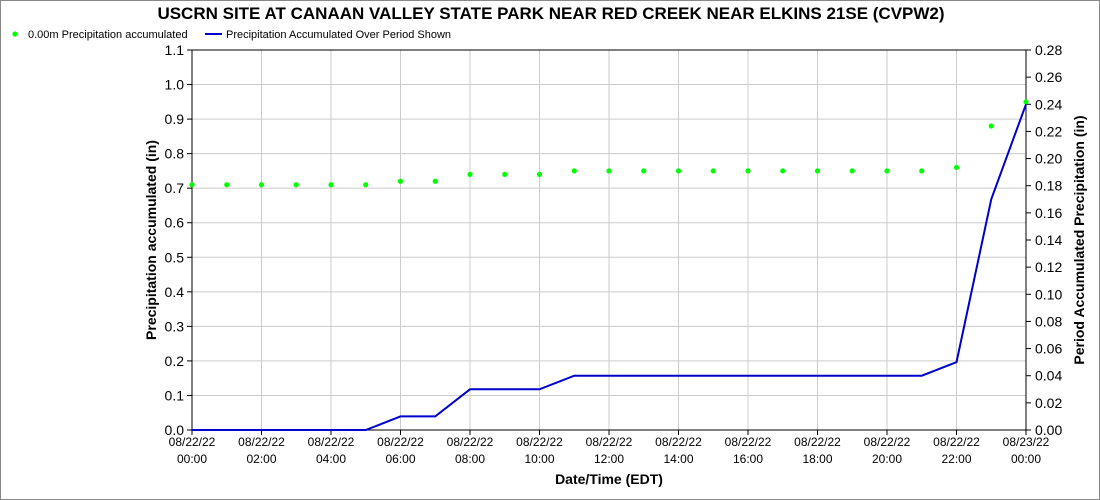 This screenshot has width=1100, height=500. Describe the element at coordinates (1048, 240) in the screenshot. I see `right-tick-label: 0.14` at that location.